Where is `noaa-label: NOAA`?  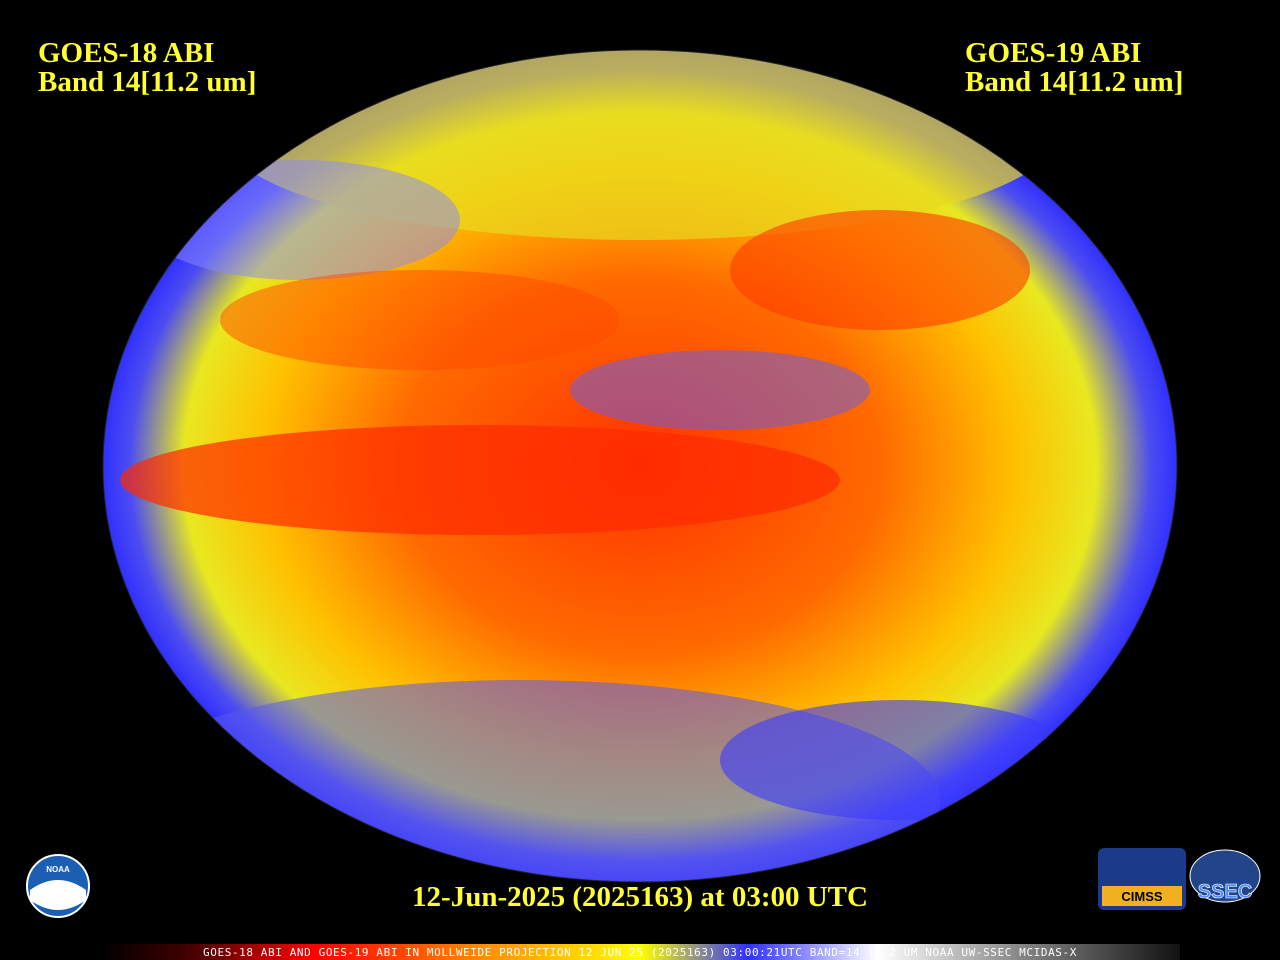
noaa-label: NOAA is located at coordinates (58, 869).